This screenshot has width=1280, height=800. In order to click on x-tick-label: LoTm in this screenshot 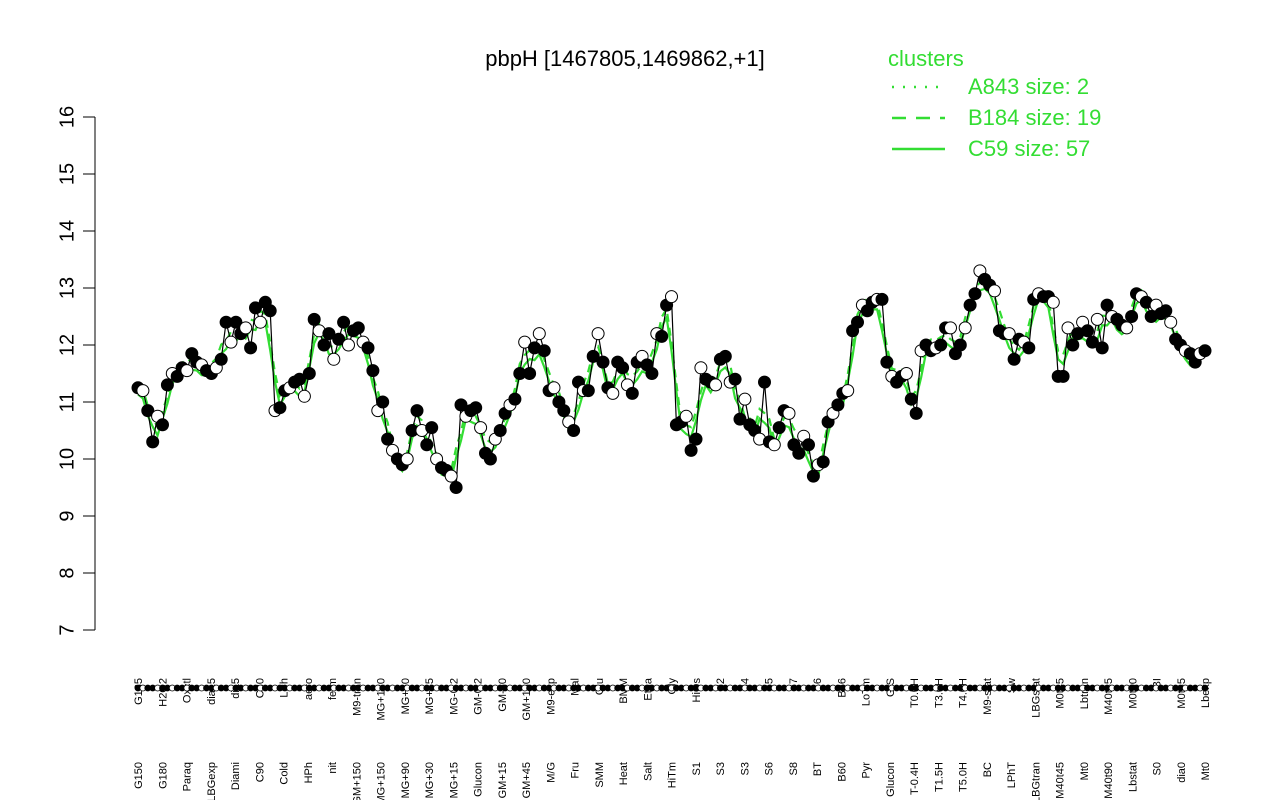, I will do `click(867, 692)`.